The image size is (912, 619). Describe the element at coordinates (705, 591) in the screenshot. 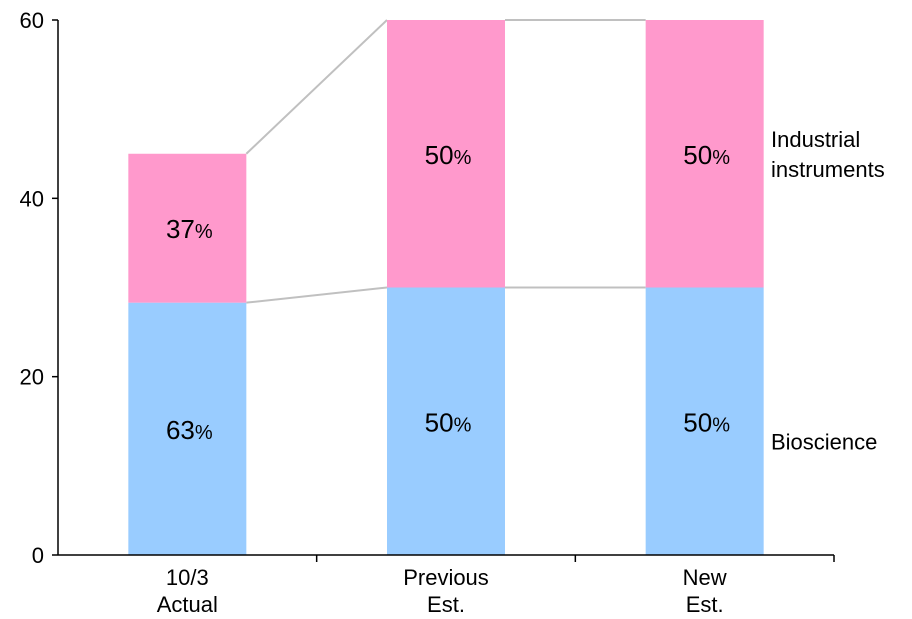

I see `category-label-2: New Est.` at that location.